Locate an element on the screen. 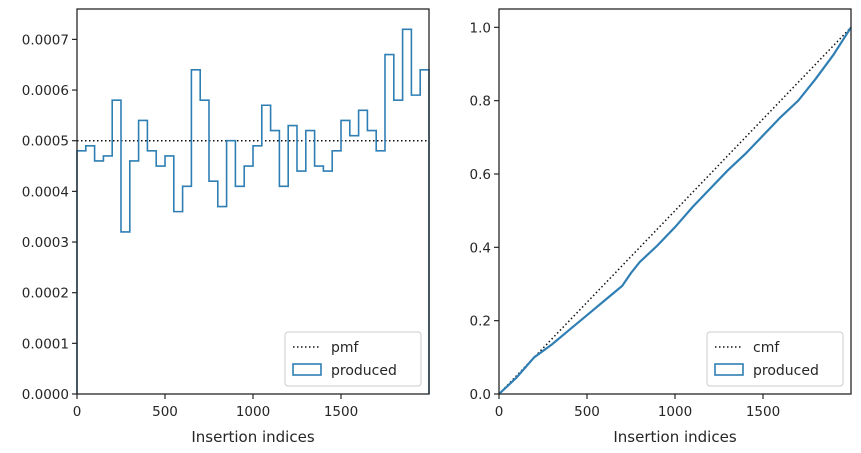 The image size is (861, 453). y-tick-label: 0.0006 is located at coordinates (45, 91).